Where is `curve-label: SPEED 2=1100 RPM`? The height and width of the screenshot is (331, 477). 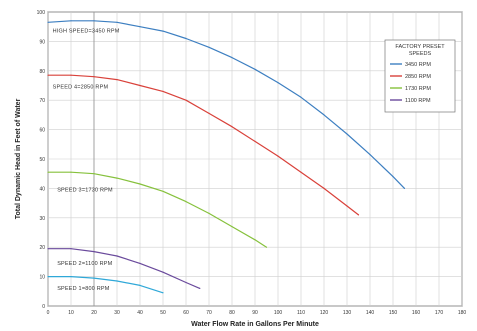 curve-label: SPEED 2=1100 RPM is located at coordinates (84, 264).